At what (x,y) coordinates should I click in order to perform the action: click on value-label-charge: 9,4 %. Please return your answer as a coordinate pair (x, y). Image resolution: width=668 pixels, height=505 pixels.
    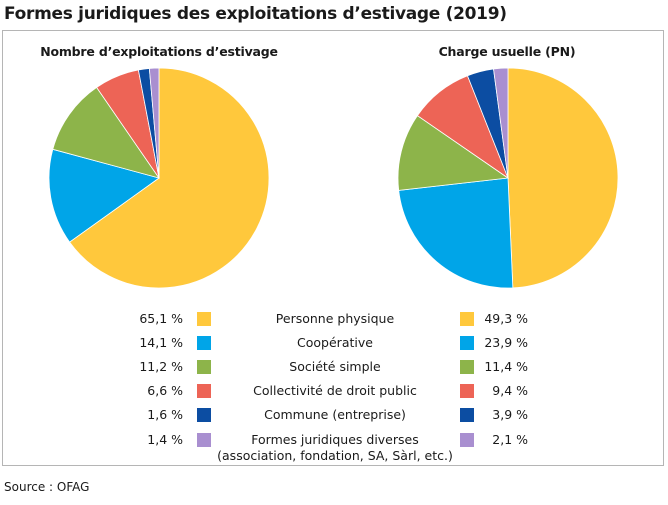
    Looking at the image, I should click on (510, 390).